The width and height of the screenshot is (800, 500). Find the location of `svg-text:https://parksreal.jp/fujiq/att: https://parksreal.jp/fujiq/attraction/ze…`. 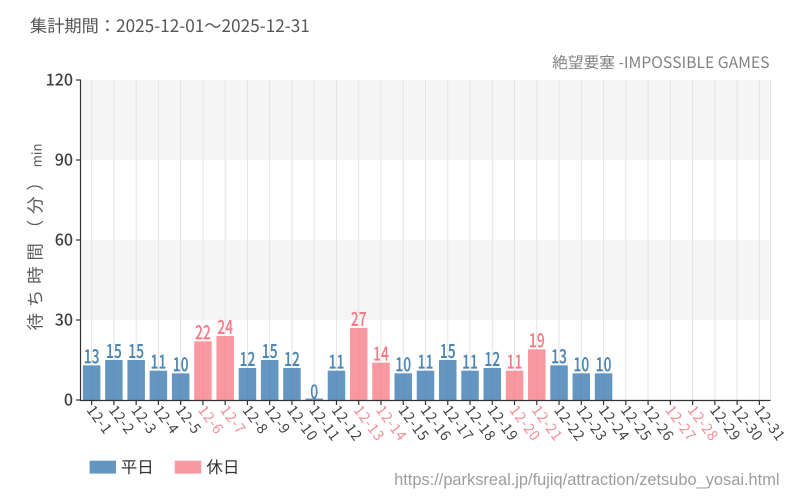

svg-text:https://parksreal.jp/fujiq/att: https://parksreal.jp/fujiq/attraction/ze… is located at coordinates (586, 480).